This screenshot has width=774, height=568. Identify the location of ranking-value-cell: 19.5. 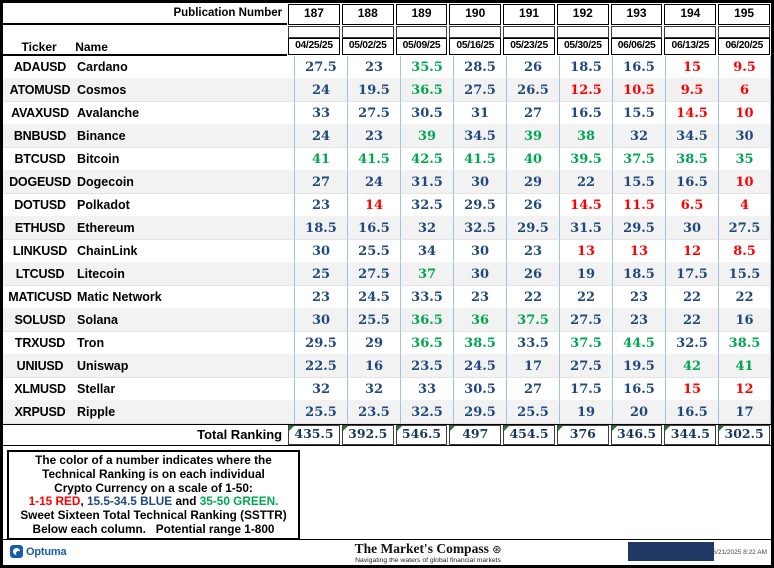
(638, 366).